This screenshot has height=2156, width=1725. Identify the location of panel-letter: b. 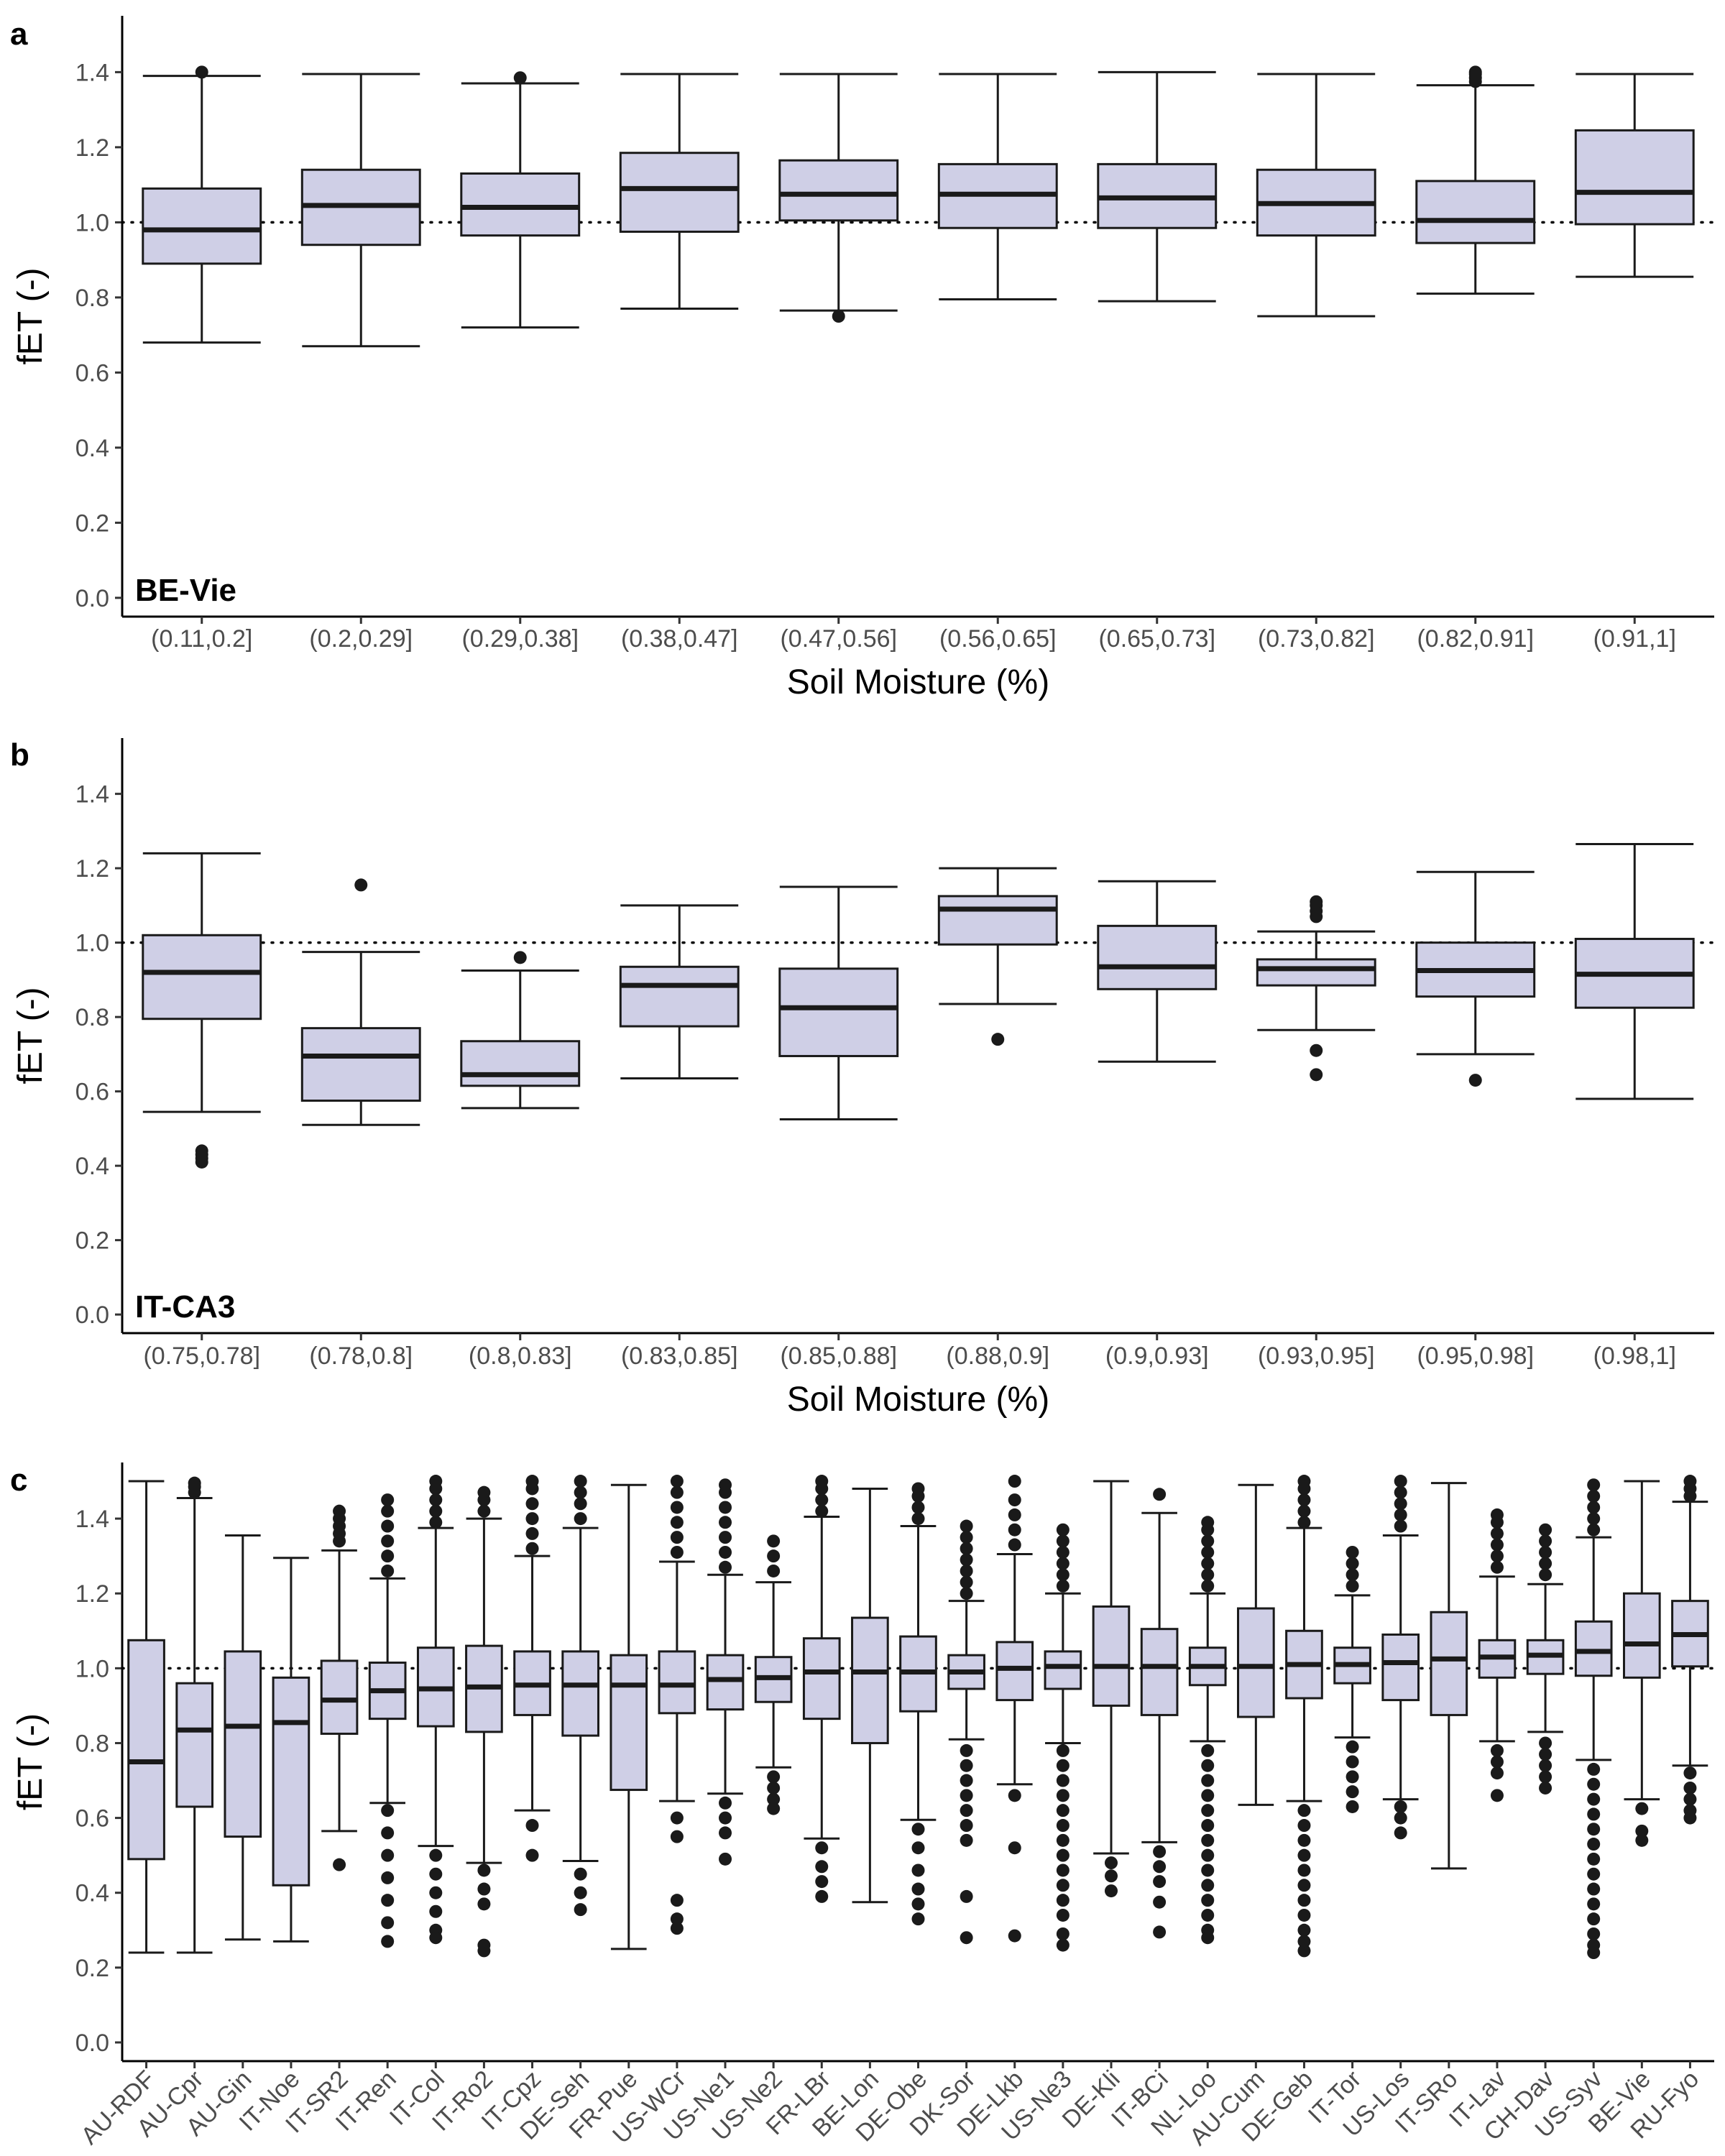
(19, 755).